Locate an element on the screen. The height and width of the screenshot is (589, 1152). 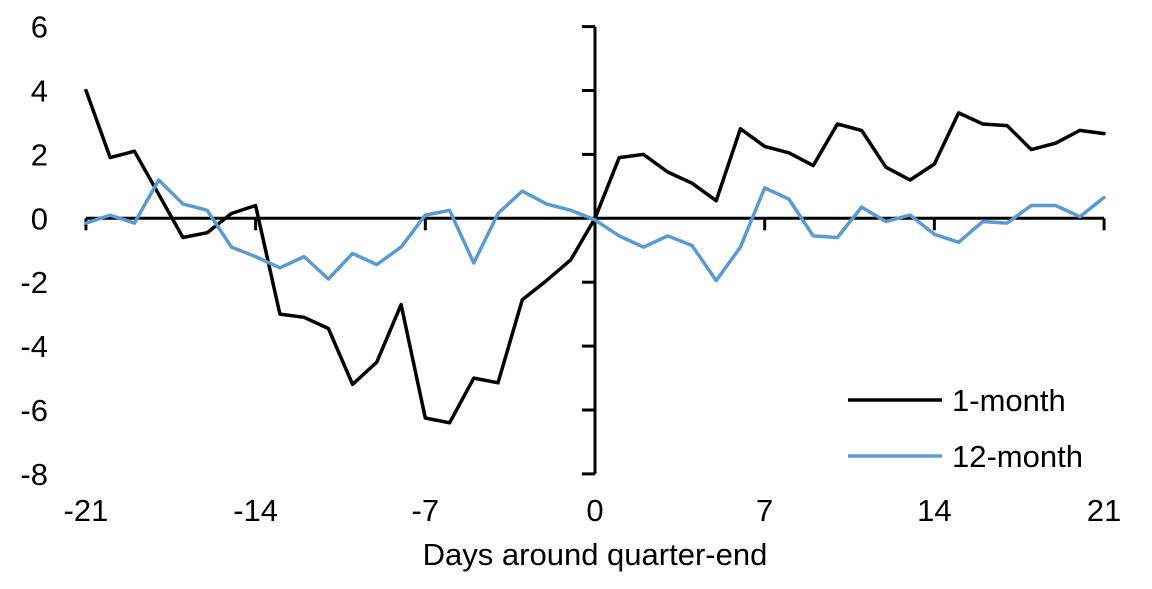
y-tick-label: 4 is located at coordinates (39, 91).